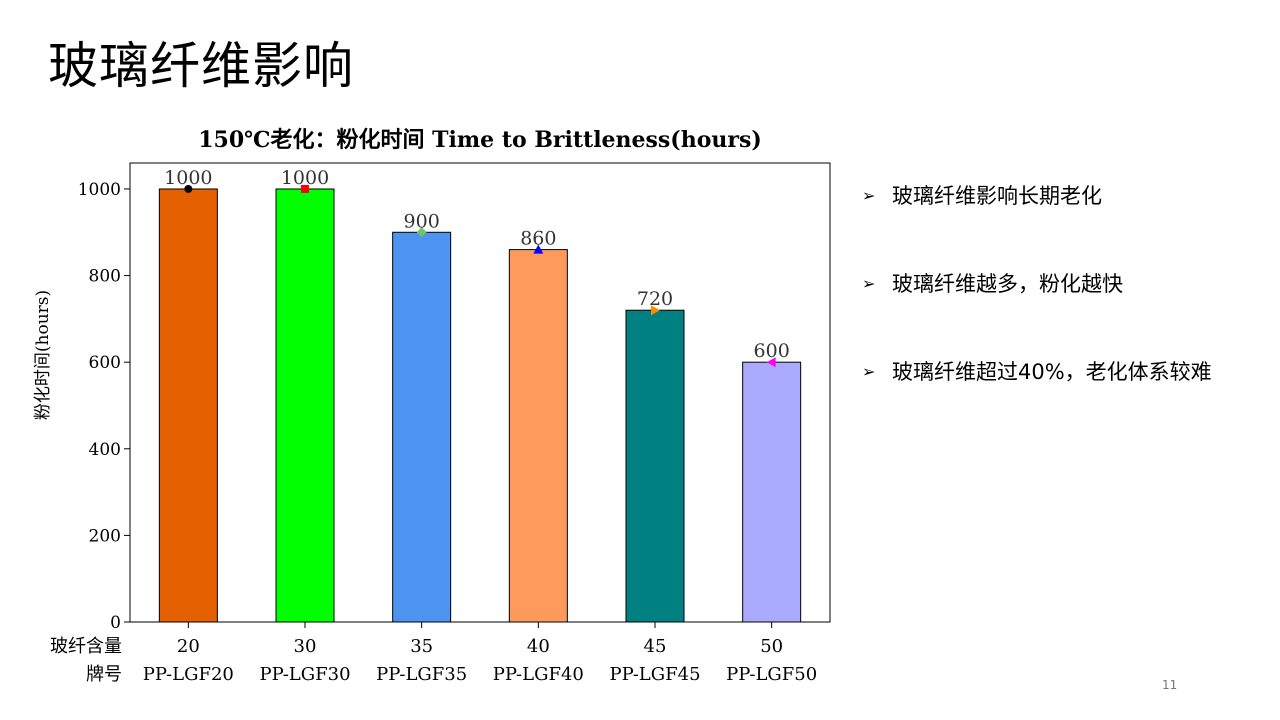 The image size is (1280, 720). Describe the element at coordinates (772, 351) in the screenshot. I see `data-label: 600` at that location.